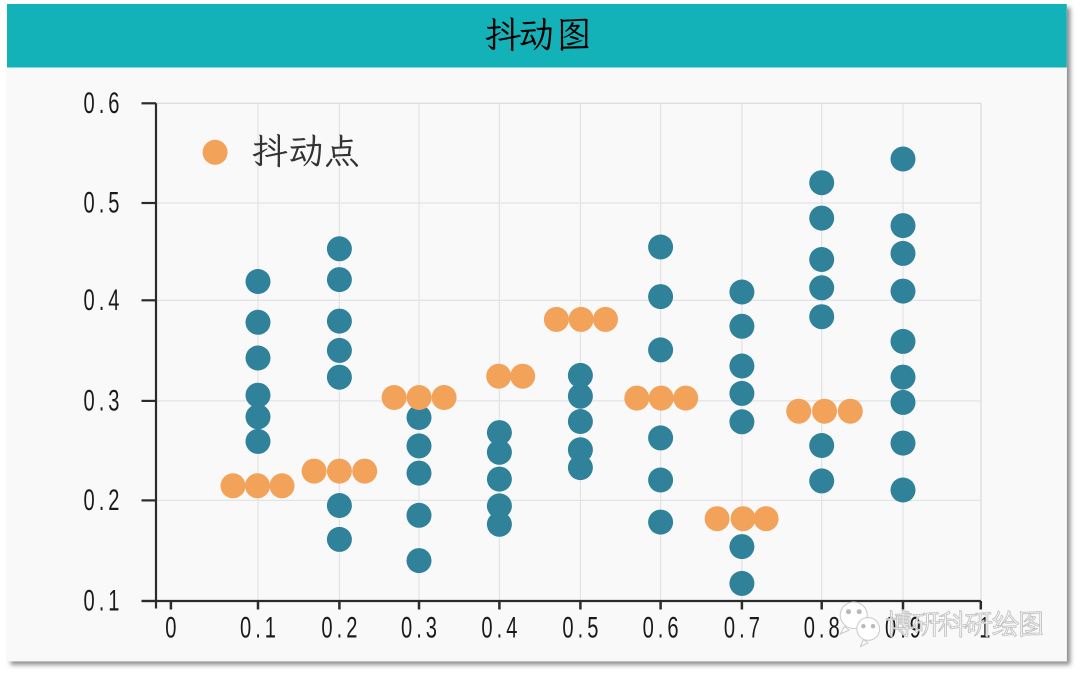 This screenshot has height=673, width=1080. Describe the element at coordinates (986, 628) in the screenshot. I see `svg-text: 1` at that location.